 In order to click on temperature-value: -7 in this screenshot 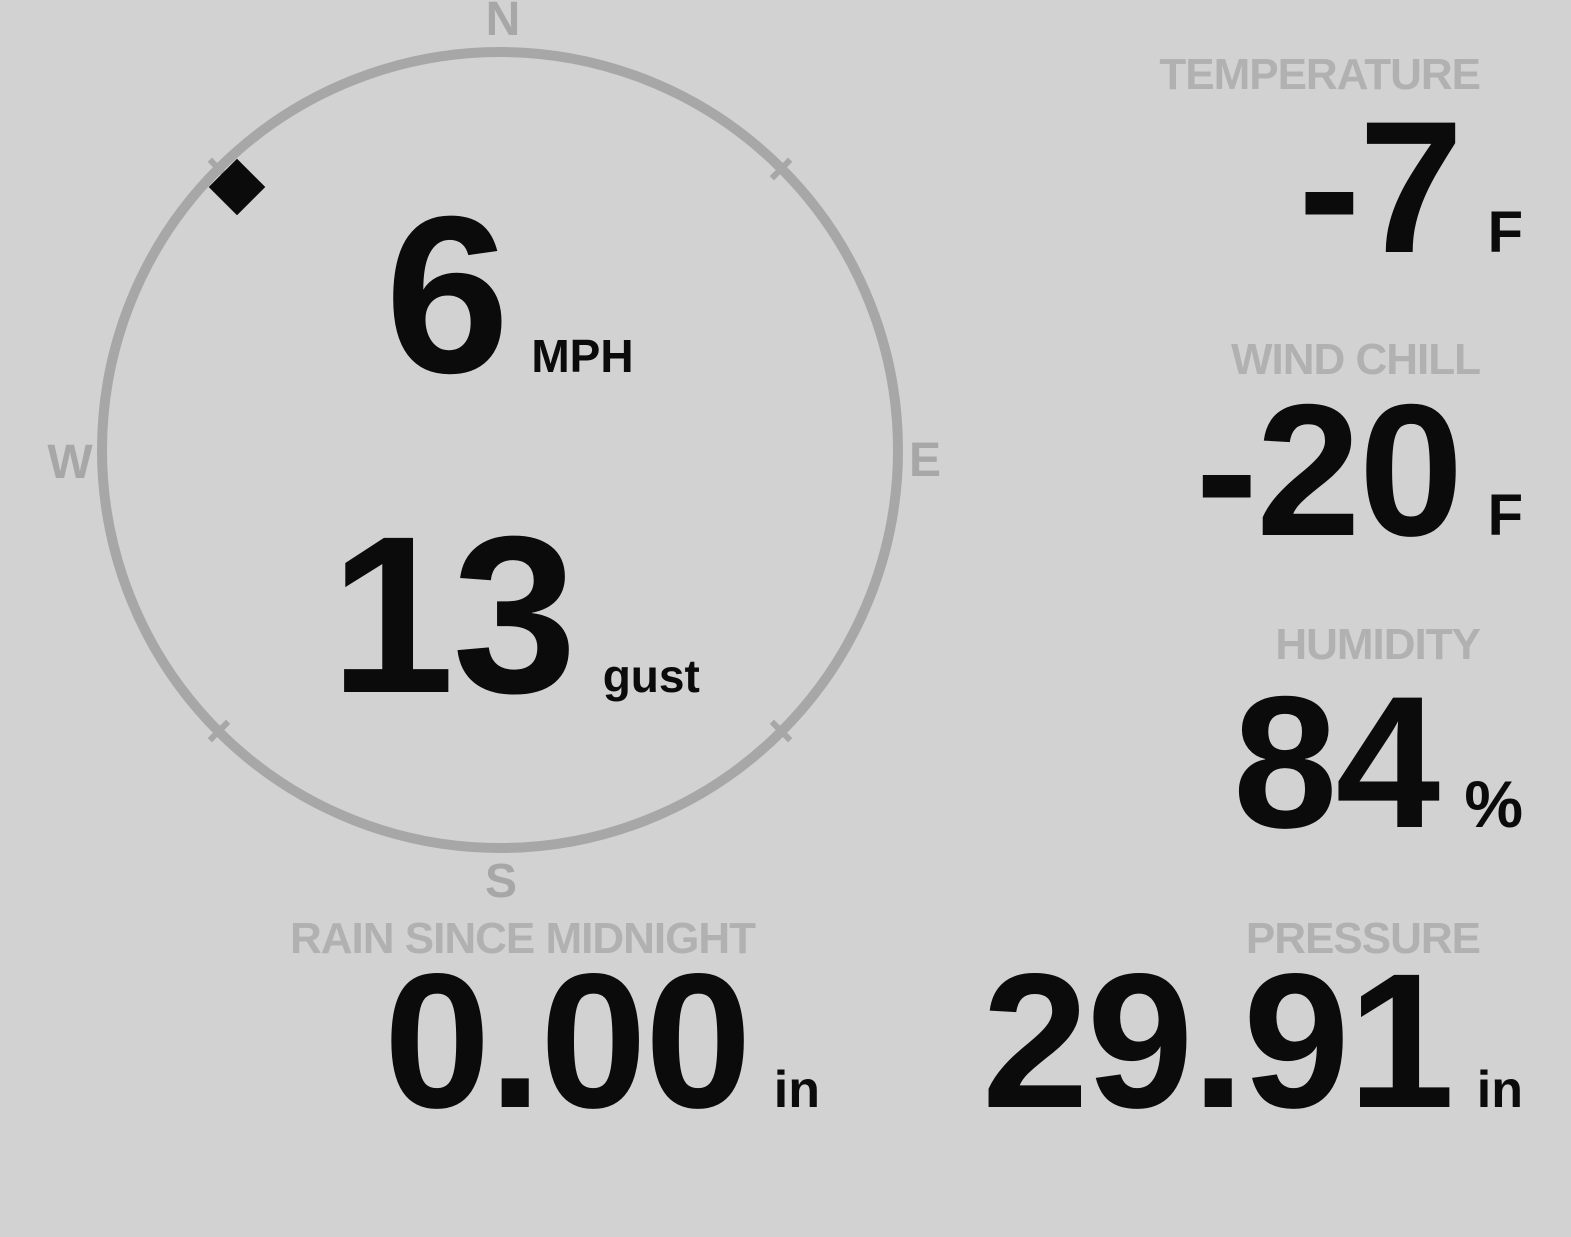, I will do `click(1380, 187)`.